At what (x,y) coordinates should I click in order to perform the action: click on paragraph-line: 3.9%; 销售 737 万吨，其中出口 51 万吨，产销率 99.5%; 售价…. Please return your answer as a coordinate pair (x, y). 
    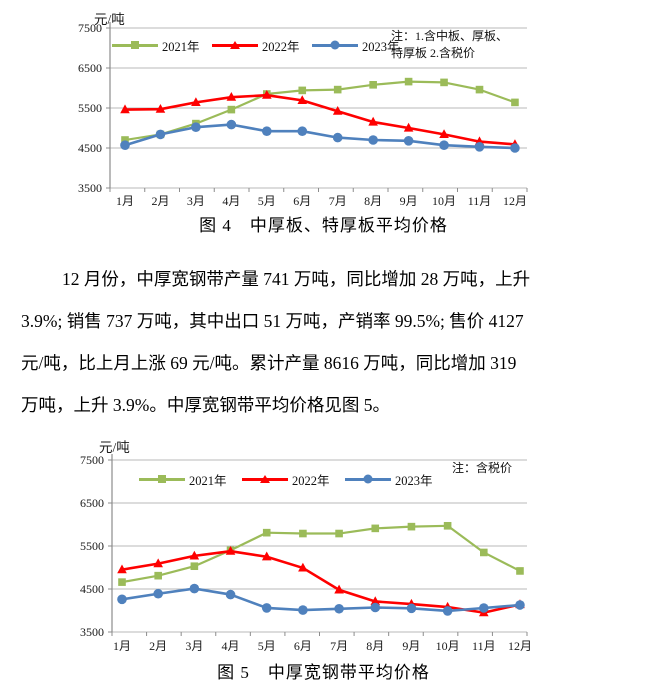
    Looking at the image, I should click on (272, 321).